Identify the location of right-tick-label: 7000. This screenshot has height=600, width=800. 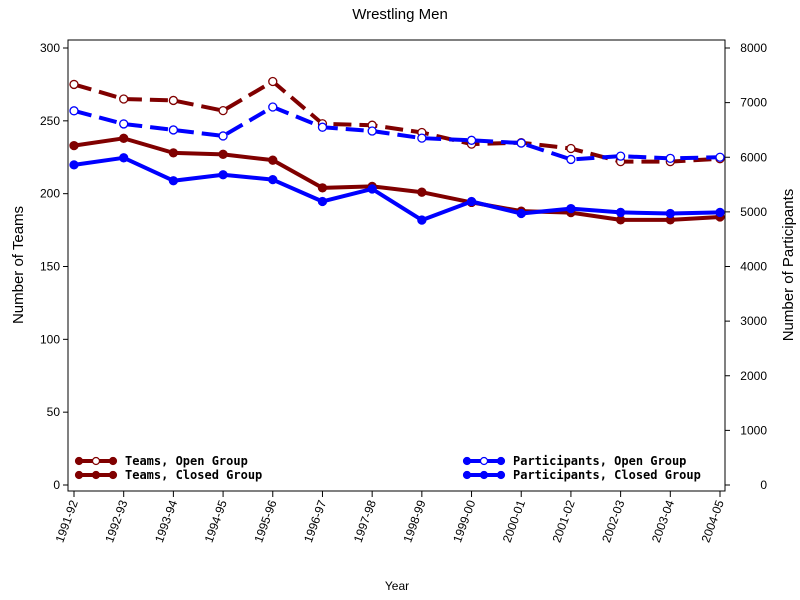
(753, 103).